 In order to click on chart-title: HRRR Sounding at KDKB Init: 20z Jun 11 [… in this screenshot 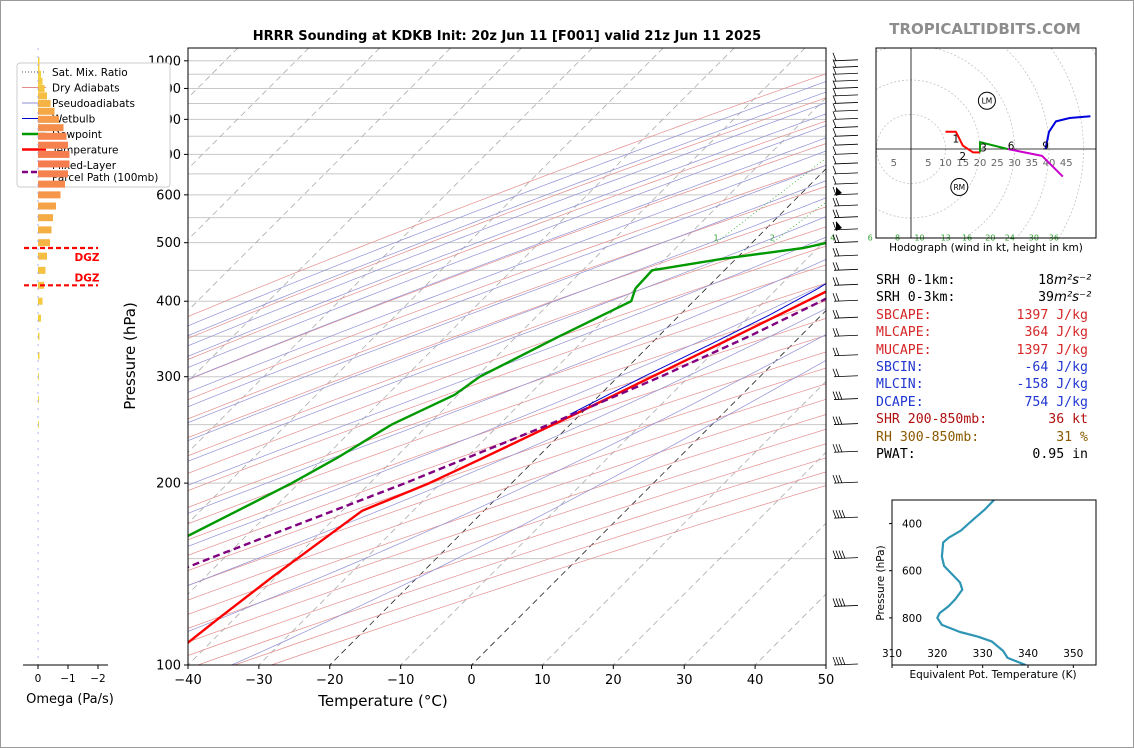, I will do `click(507, 36)`.